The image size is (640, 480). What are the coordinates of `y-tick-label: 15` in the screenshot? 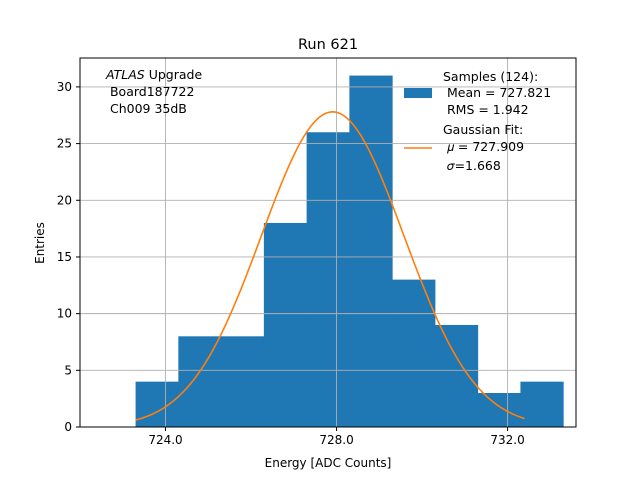 It's located at (64, 257).